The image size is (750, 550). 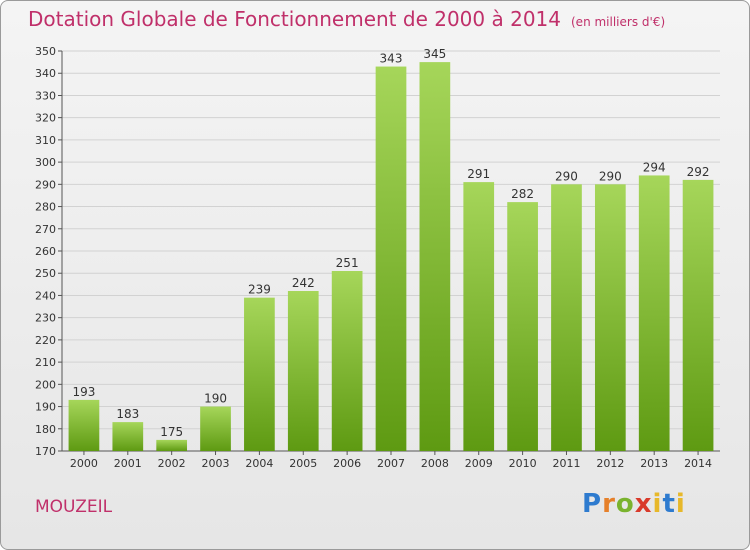 What do you see at coordinates (45, 362) in the screenshot?
I see `y-tick-label: 210` at bounding box center [45, 362].